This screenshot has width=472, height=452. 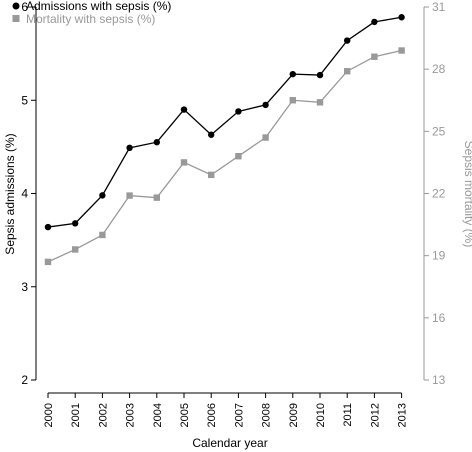 I want to click on left-tick-label: 4, so click(x=24, y=194).